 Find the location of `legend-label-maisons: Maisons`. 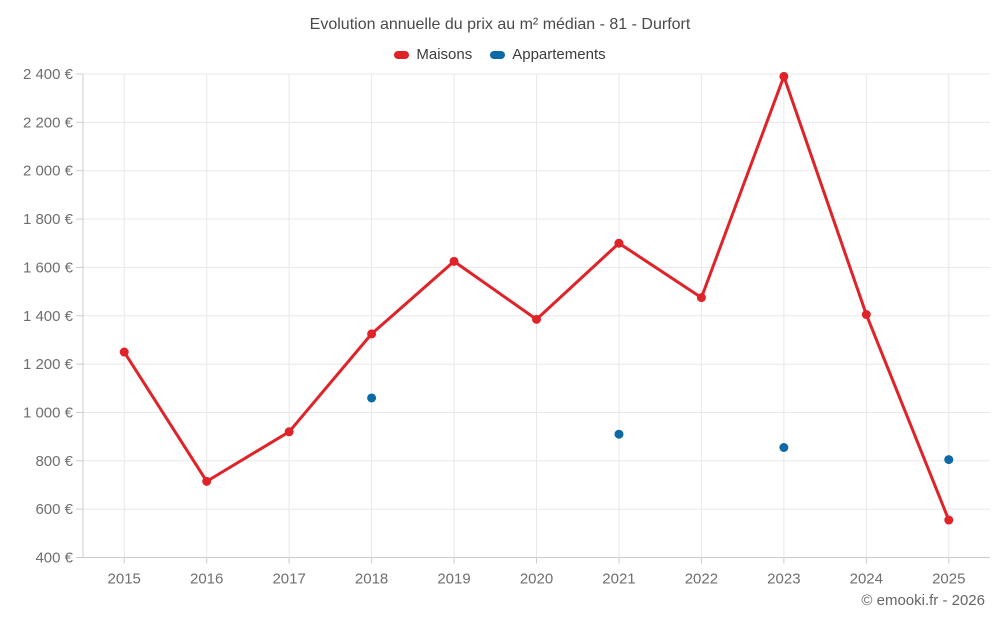

legend-label-maisons: Maisons is located at coordinates (444, 54).